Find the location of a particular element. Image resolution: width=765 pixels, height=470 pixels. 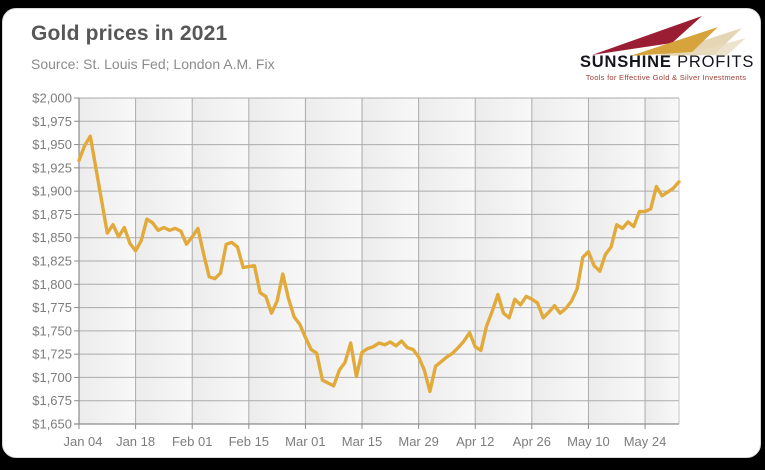

y-axis-label: $1,975 is located at coordinates (52, 121).